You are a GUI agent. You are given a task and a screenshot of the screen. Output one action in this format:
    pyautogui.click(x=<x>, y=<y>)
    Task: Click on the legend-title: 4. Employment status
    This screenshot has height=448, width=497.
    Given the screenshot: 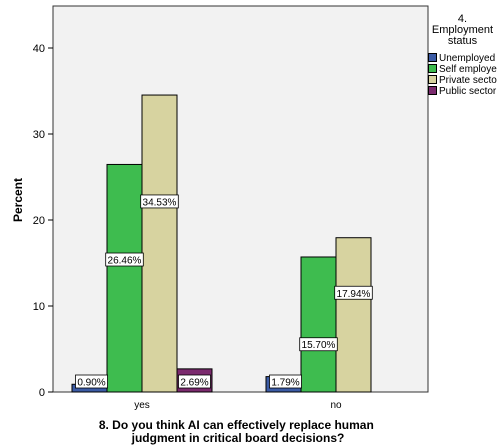 What is the action you would take?
    pyautogui.click(x=462, y=30)
    